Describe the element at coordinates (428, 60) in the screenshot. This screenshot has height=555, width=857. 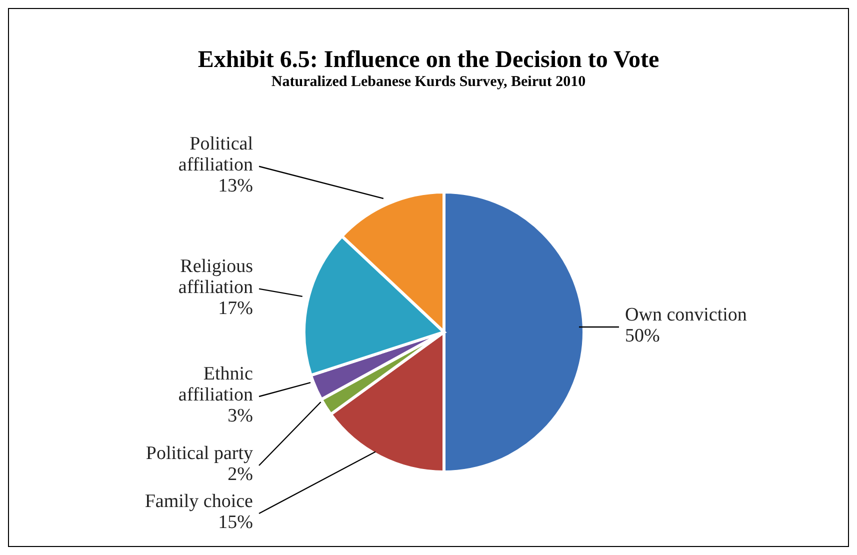
I see `chart-title: Exhibit 6.5: Influence on the Decision to Vote` at that location.